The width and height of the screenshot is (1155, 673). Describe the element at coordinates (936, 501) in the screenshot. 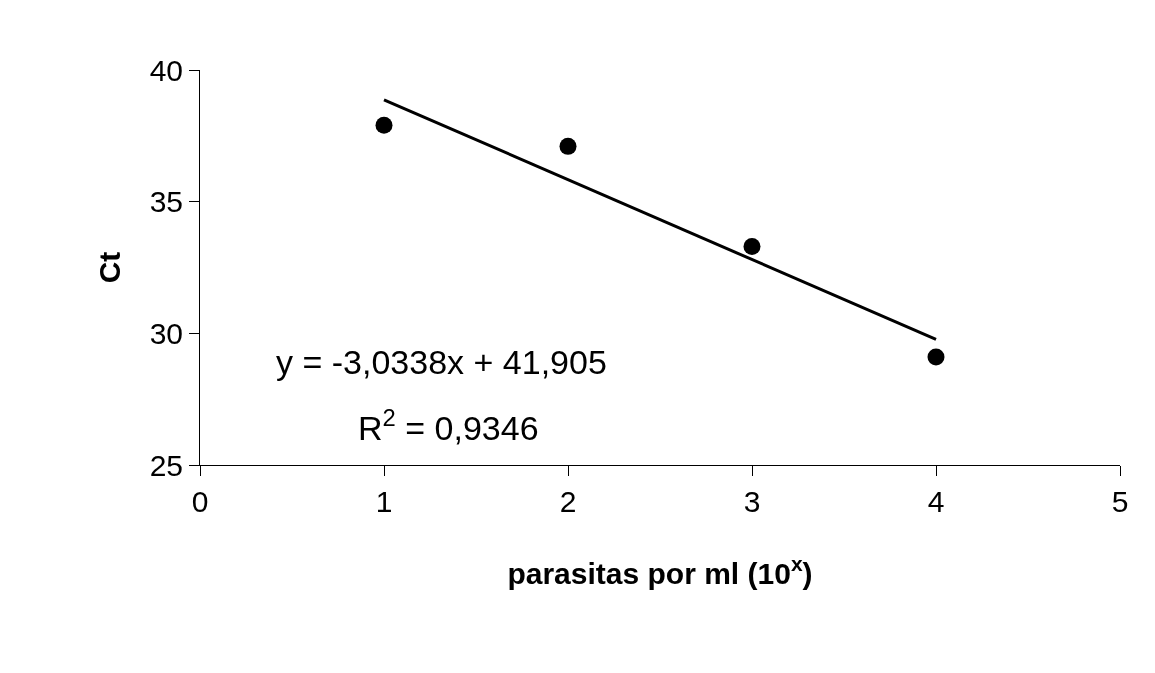

I see `x-tick-label: 4` at that location.